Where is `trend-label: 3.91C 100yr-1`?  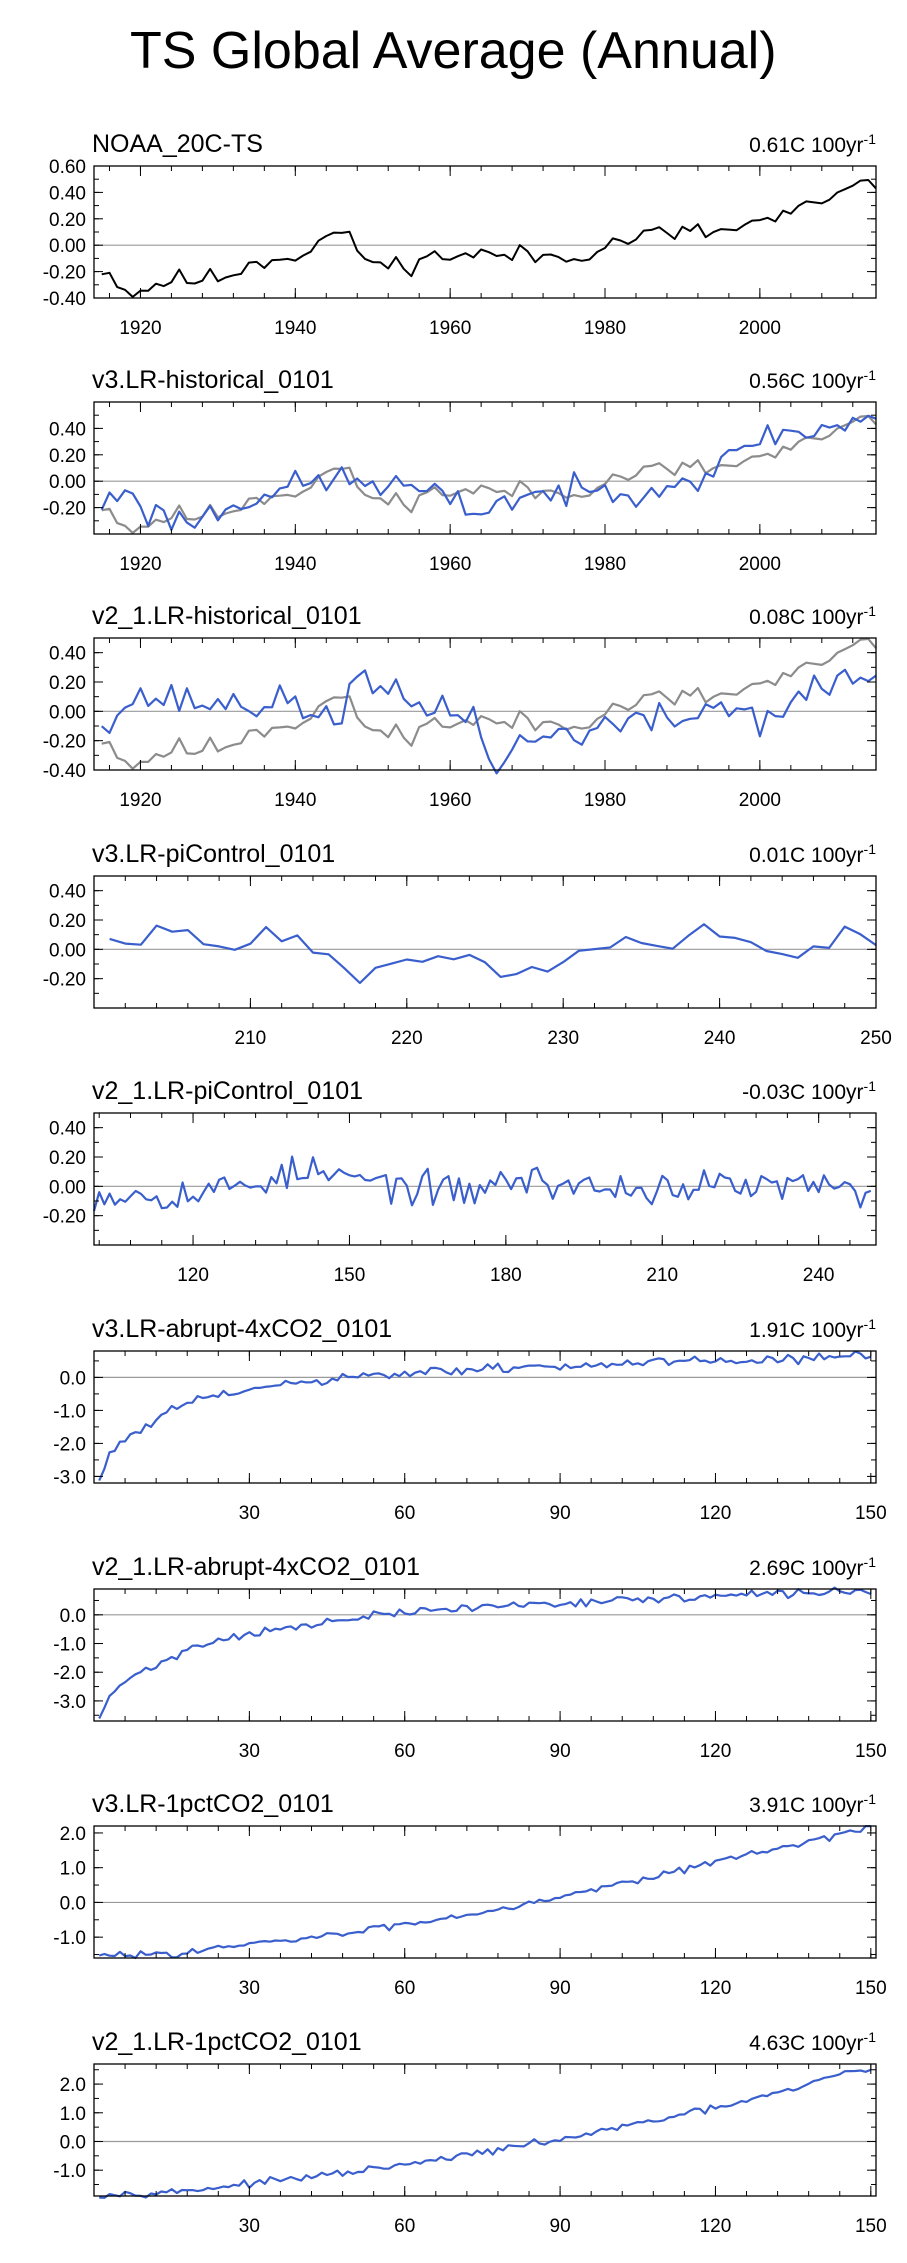 trend-label: 3.91C 100yr-1 is located at coordinates (812, 1804).